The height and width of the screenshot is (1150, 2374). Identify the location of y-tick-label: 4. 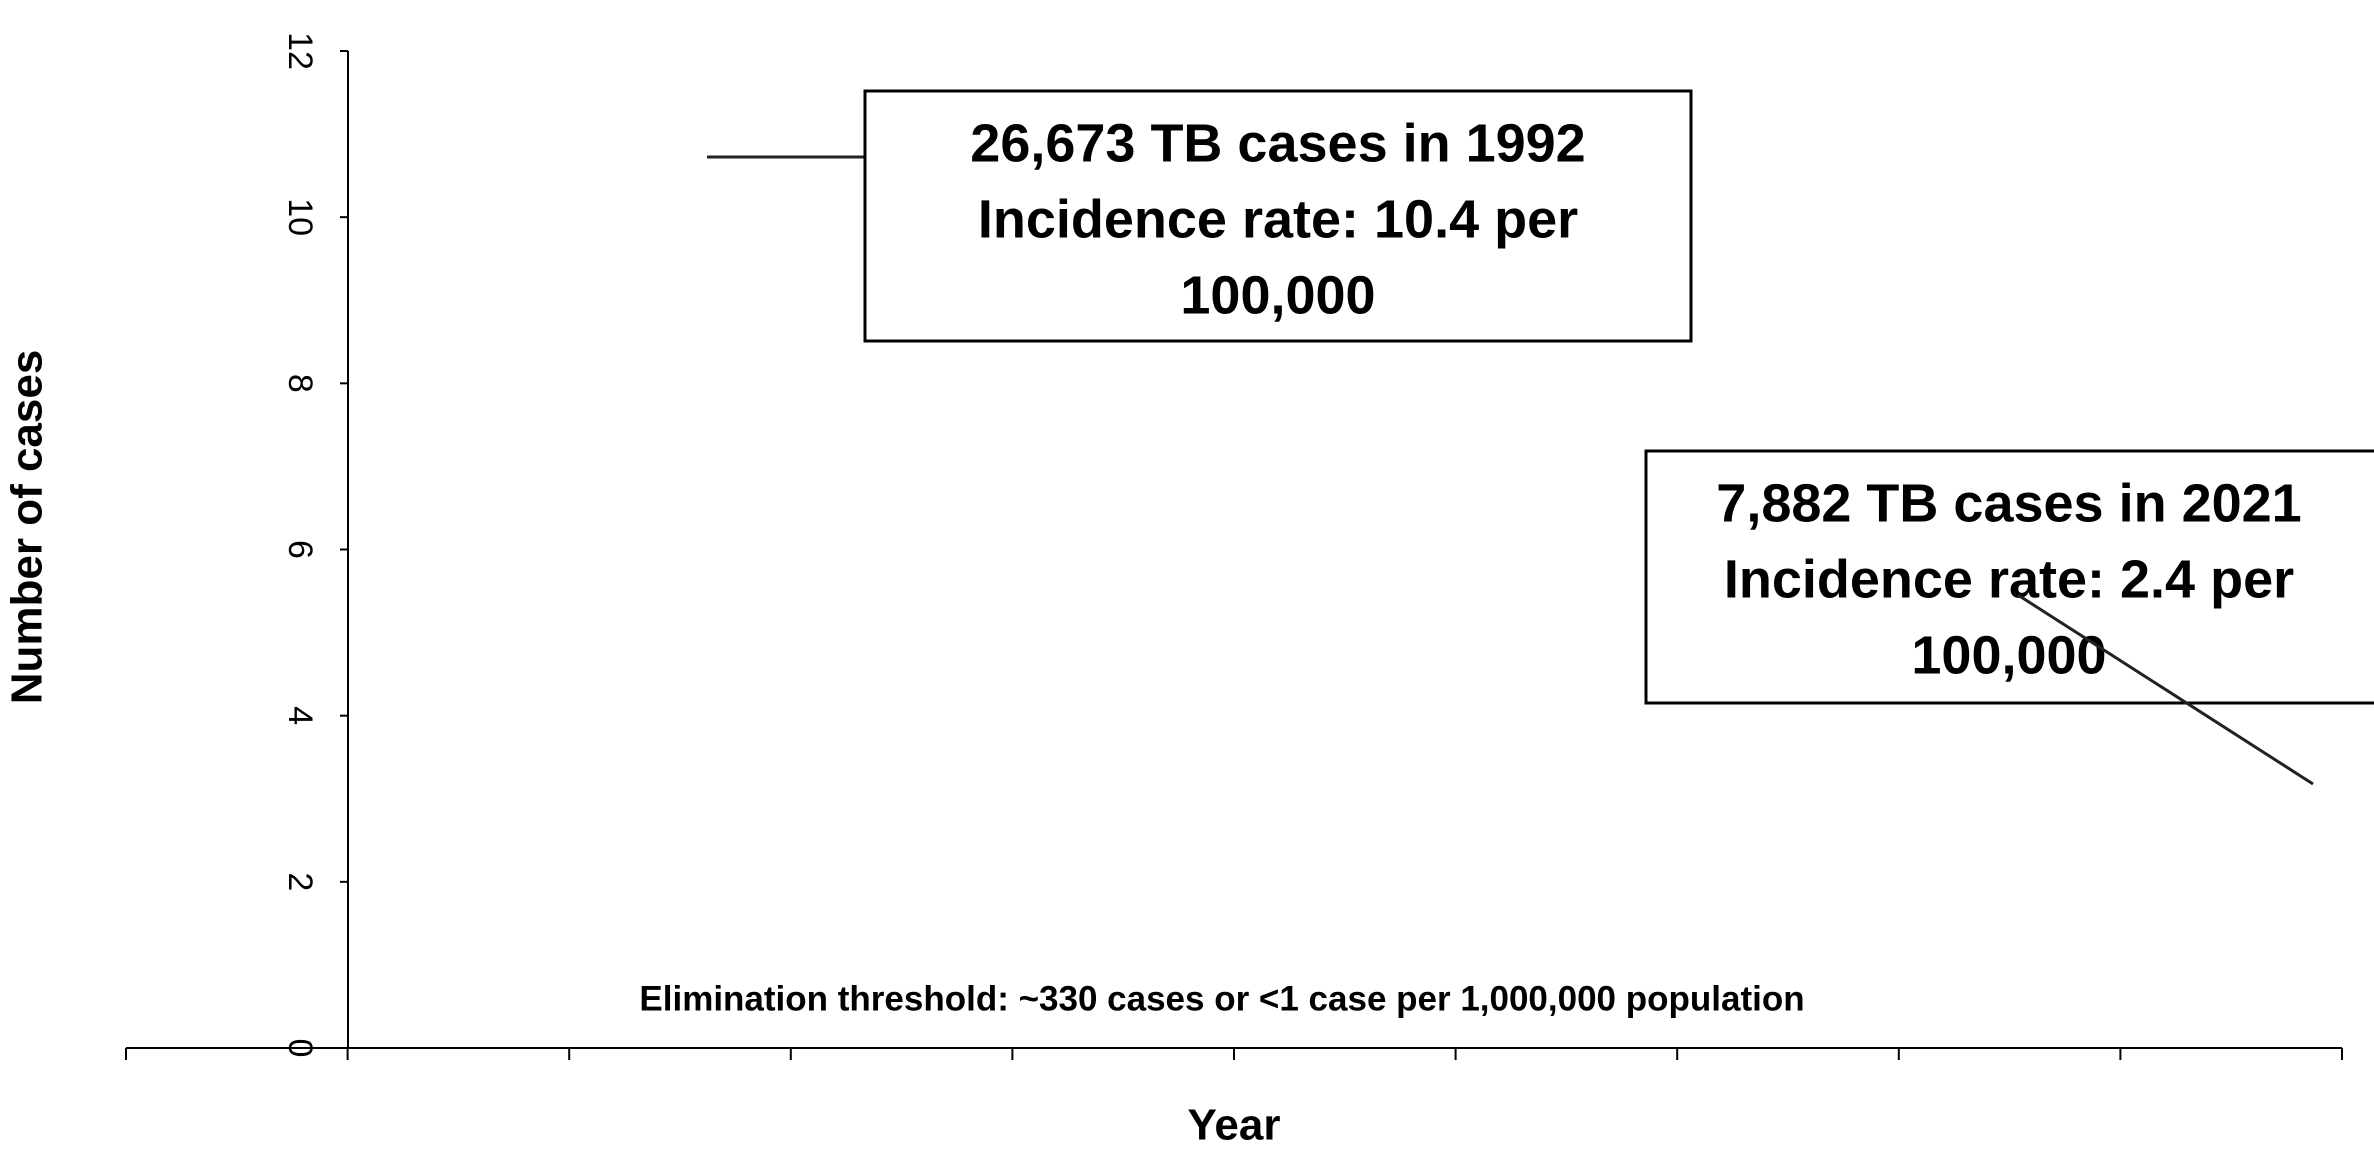
(300, 715).